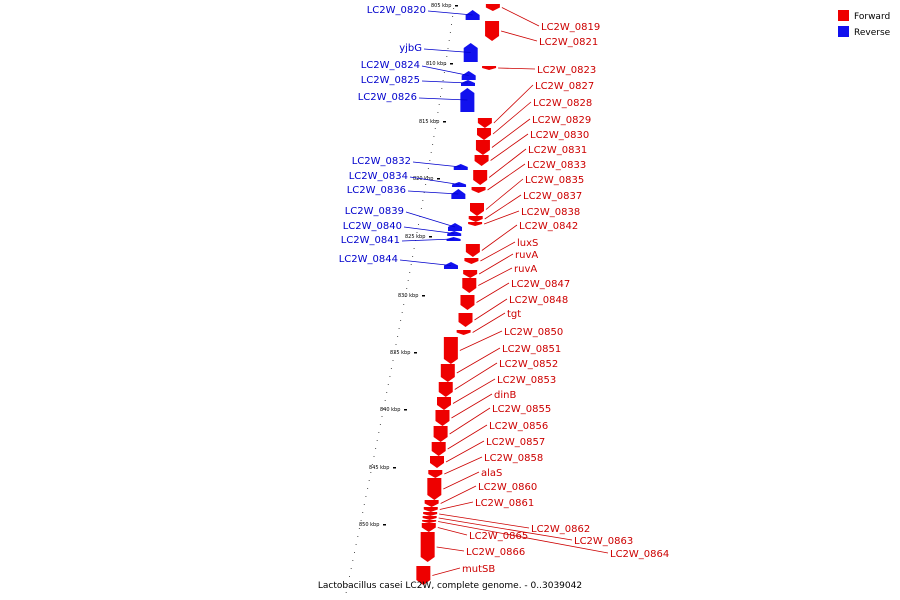 The image size is (900, 600). I want to click on forward-gene-label: LC2W_0821, so click(568, 42).